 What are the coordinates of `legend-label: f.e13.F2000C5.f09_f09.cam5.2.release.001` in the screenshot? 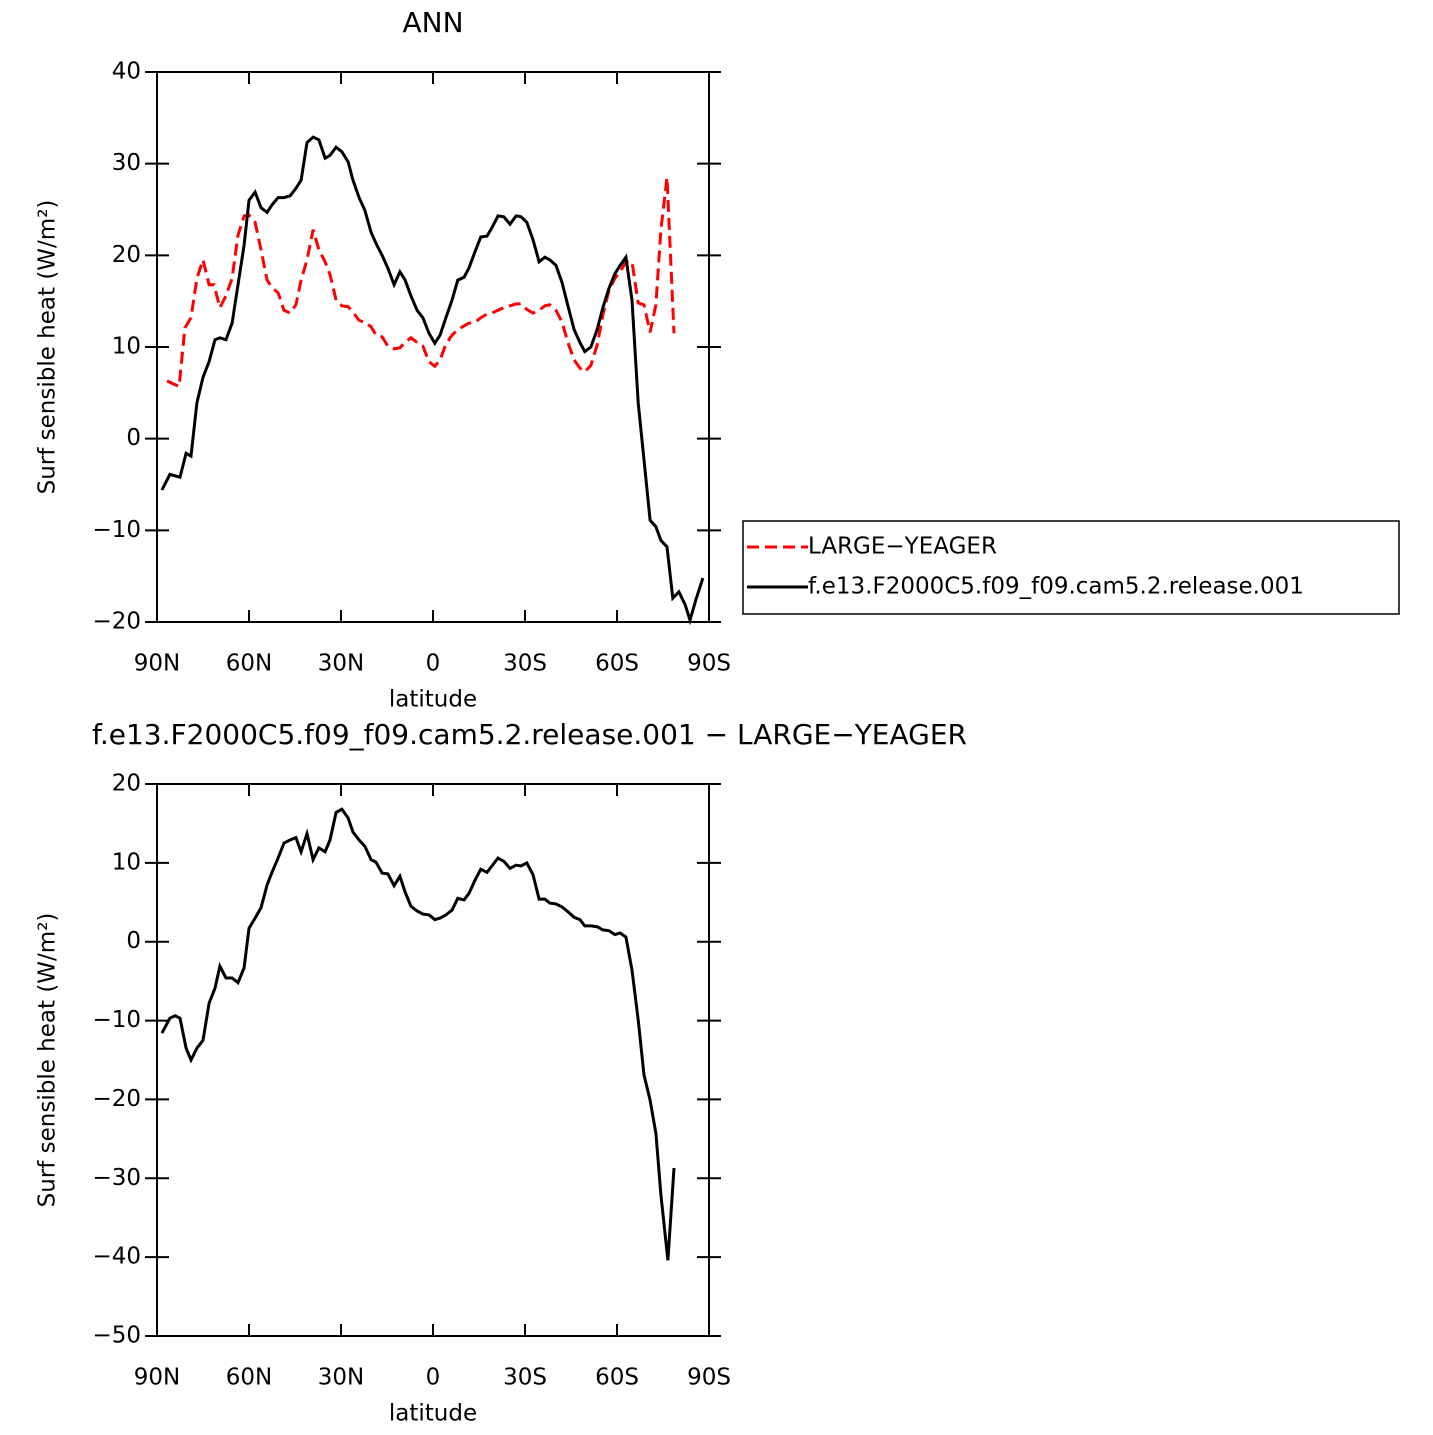 It's located at (1056, 587).